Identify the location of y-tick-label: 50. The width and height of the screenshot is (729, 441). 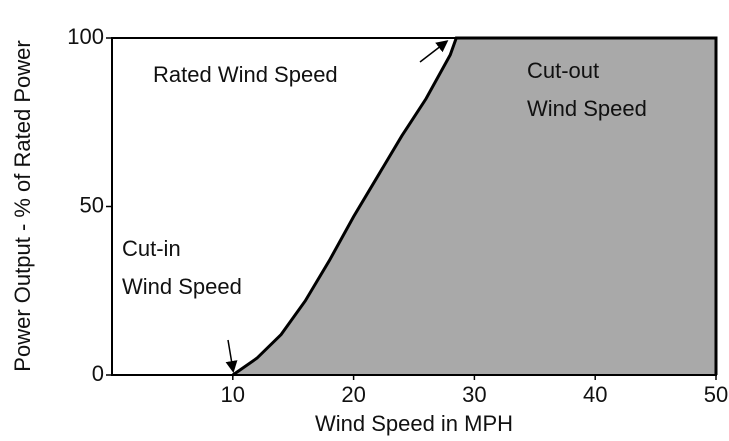
(92, 204).